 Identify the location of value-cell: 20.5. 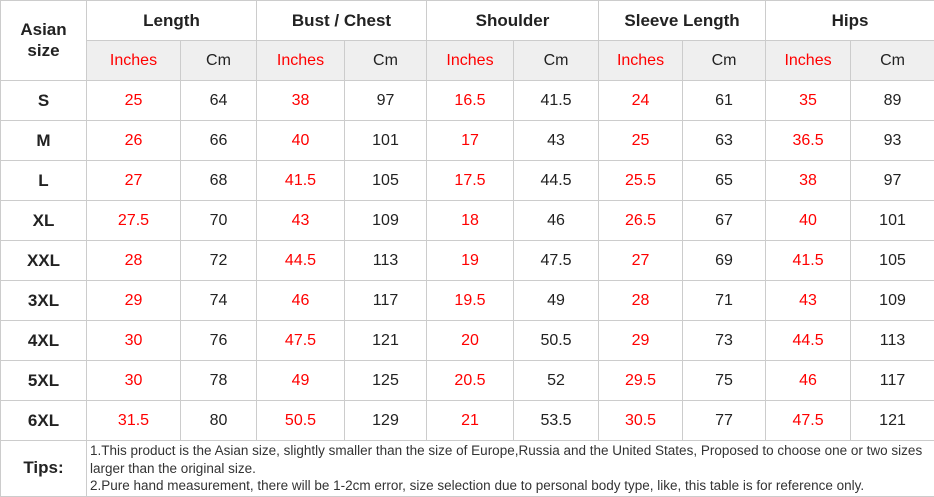
(470, 381).